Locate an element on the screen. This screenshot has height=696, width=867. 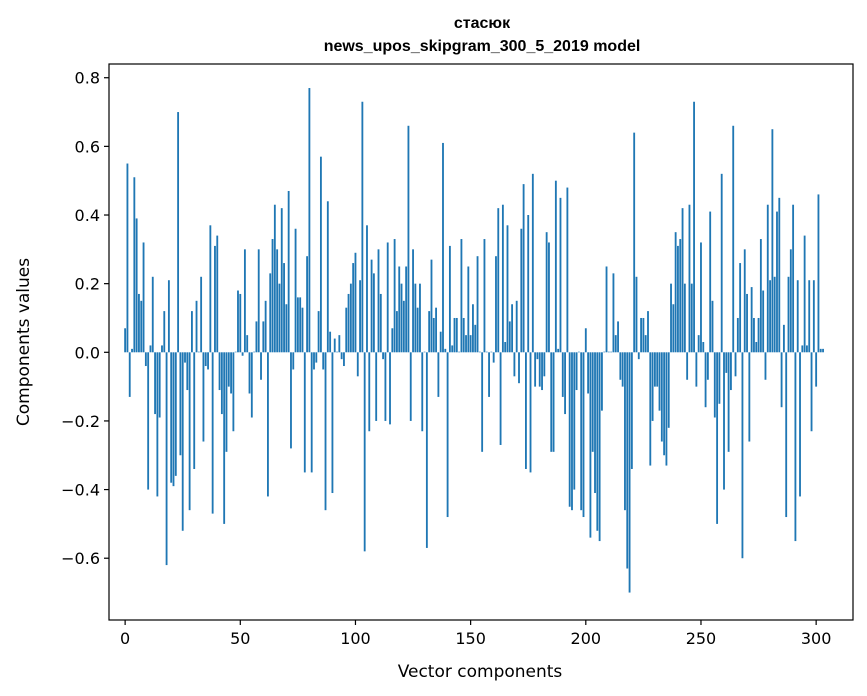
chart-subtitle: news_upos_skipgram_300_5_2019 model is located at coordinates (482, 46).